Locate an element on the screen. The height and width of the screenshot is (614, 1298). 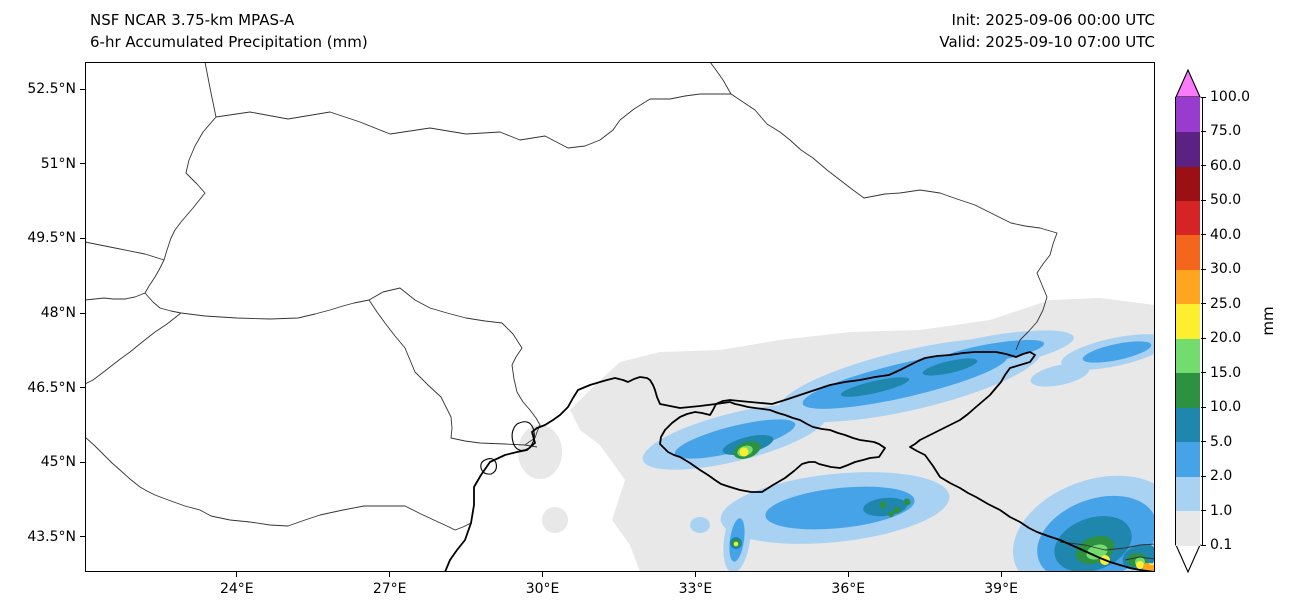
colorbar-tick-label: 15.0 is located at coordinates (1226, 372).